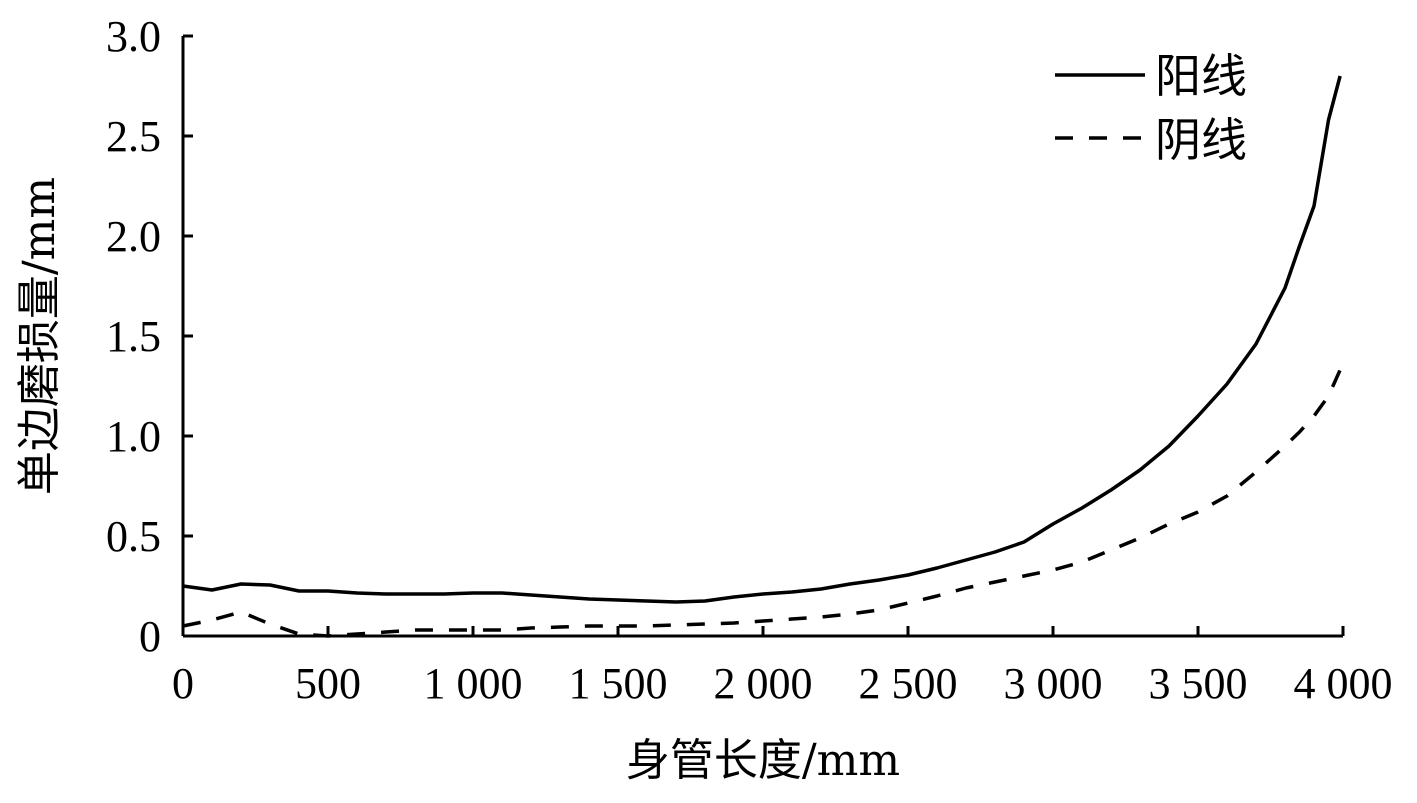 This screenshot has width=1417, height=803. What do you see at coordinates (1198, 683) in the screenshot?
I see `x-tick-label: 3 500` at bounding box center [1198, 683].